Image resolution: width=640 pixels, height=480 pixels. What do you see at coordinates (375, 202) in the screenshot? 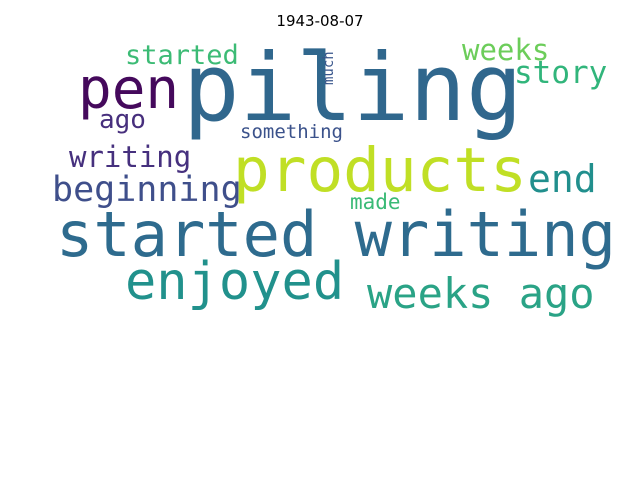
I see `word-made: made` at bounding box center [375, 202].